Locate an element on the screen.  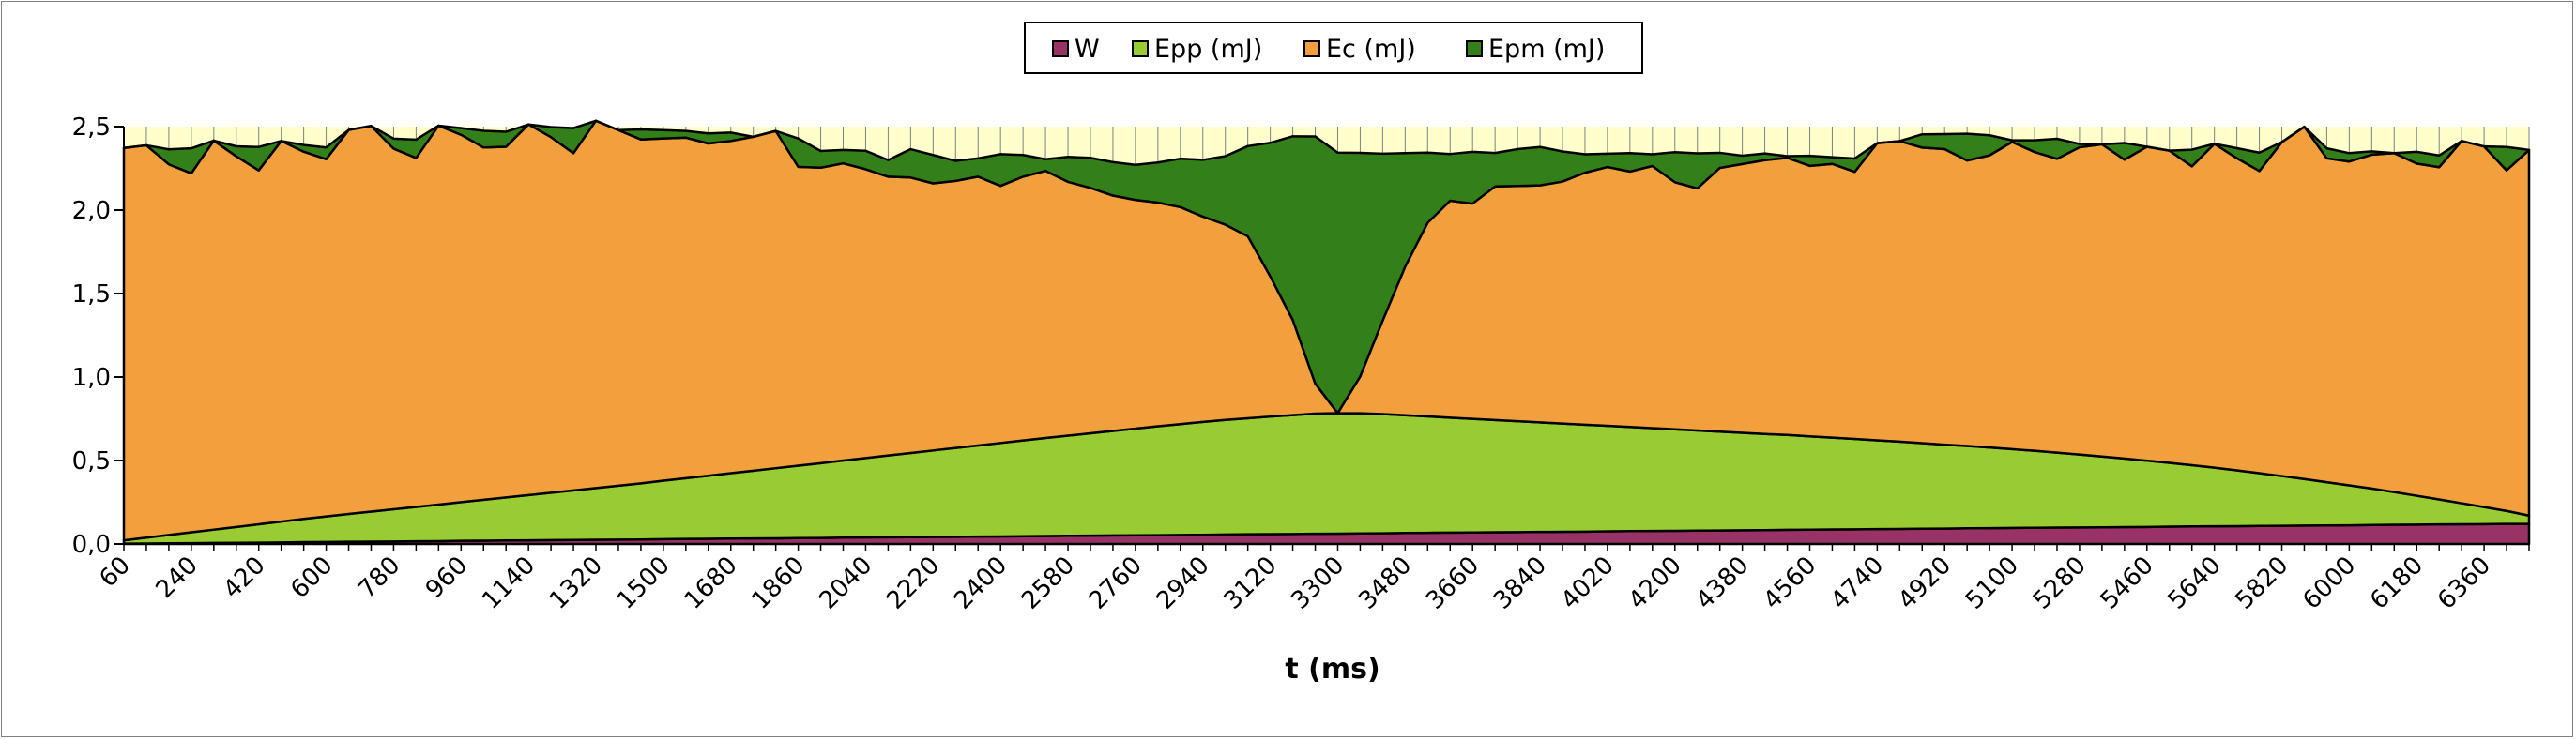
legend-label: Epp (mJ) is located at coordinates (1208, 49).